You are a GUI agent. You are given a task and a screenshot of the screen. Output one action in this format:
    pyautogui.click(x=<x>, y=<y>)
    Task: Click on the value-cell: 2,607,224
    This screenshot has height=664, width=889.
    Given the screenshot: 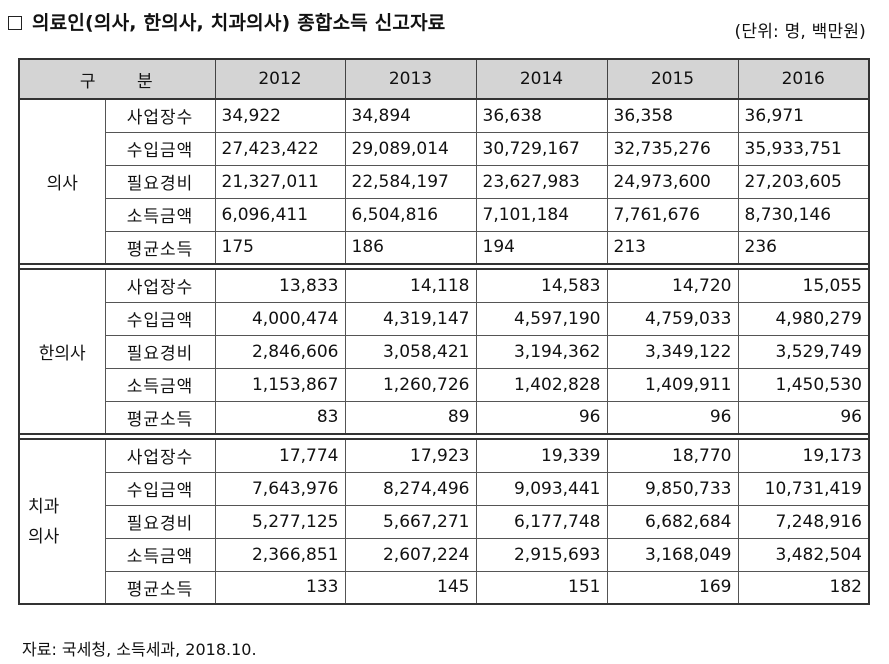 What is the action you would take?
    pyautogui.click(x=410, y=554)
    